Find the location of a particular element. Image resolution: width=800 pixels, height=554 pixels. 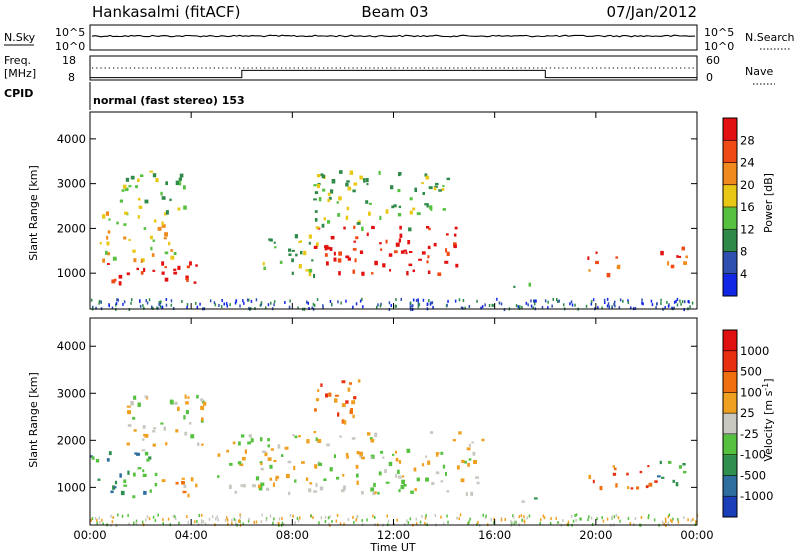

noise-top-tick-right: 10^5 is located at coordinates (719, 32).